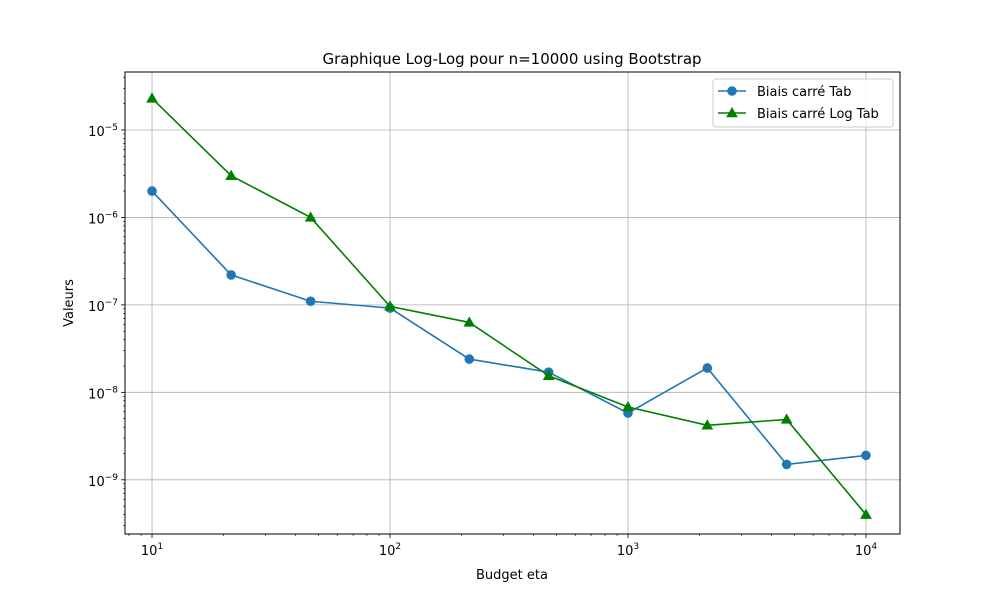 The width and height of the screenshot is (1000, 600). Describe the element at coordinates (103, 393) in the screenshot. I see `y-tick-label: 10⁻⁸` at that location.